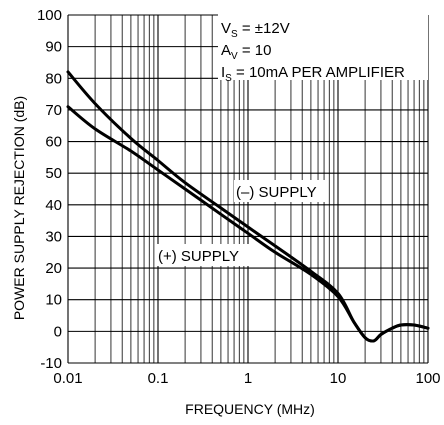 The height and width of the screenshot is (425, 444). What do you see at coordinates (58, 331) in the screenshot?
I see `y-tick-label: 0` at bounding box center [58, 331].